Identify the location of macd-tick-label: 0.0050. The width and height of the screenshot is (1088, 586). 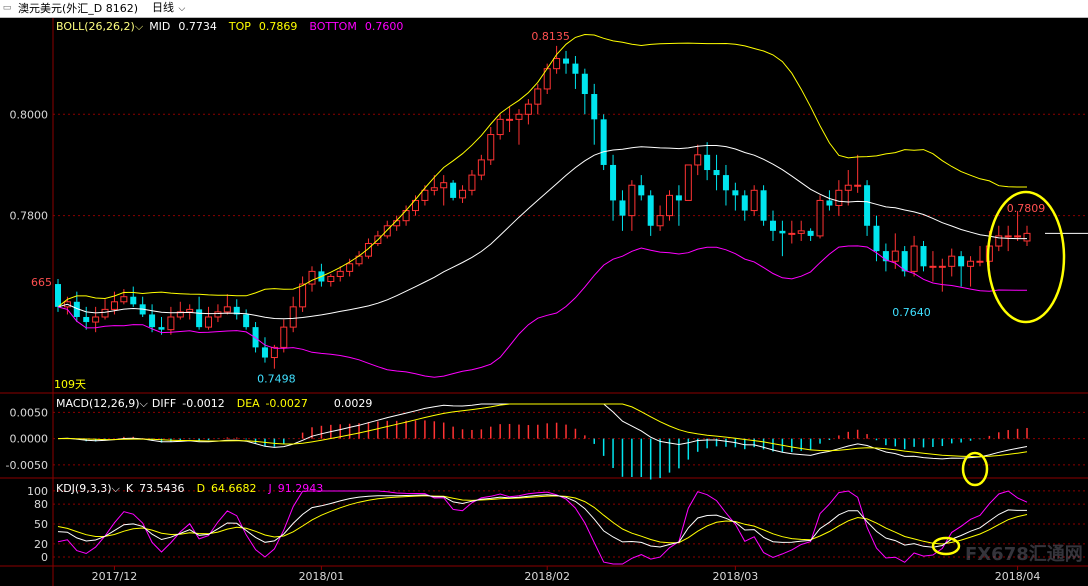
(29, 412).